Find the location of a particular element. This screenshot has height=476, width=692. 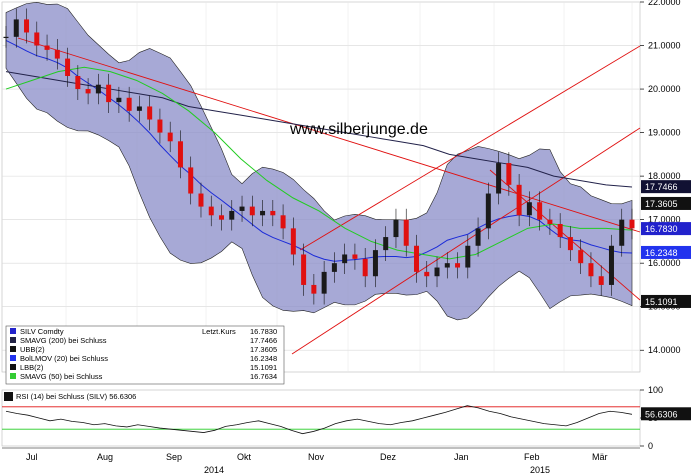

price-tag-label: 15.1091 is located at coordinates (661, 302).